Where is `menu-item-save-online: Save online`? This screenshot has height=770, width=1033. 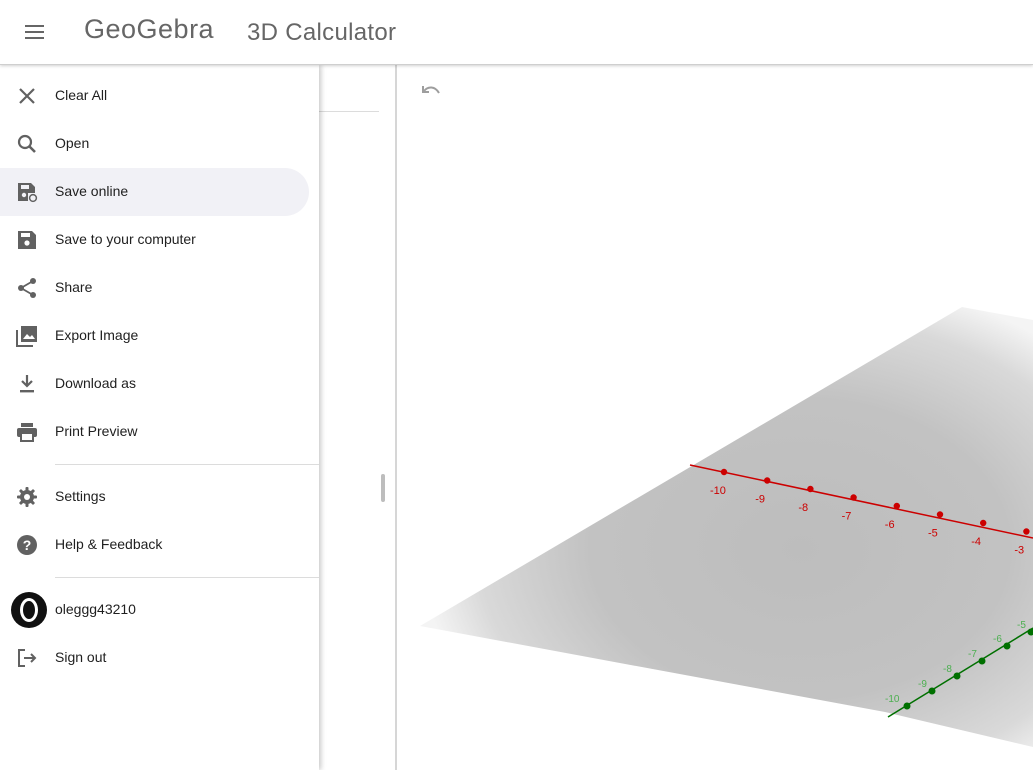 menu-item-save-online: Save online is located at coordinates (154, 192).